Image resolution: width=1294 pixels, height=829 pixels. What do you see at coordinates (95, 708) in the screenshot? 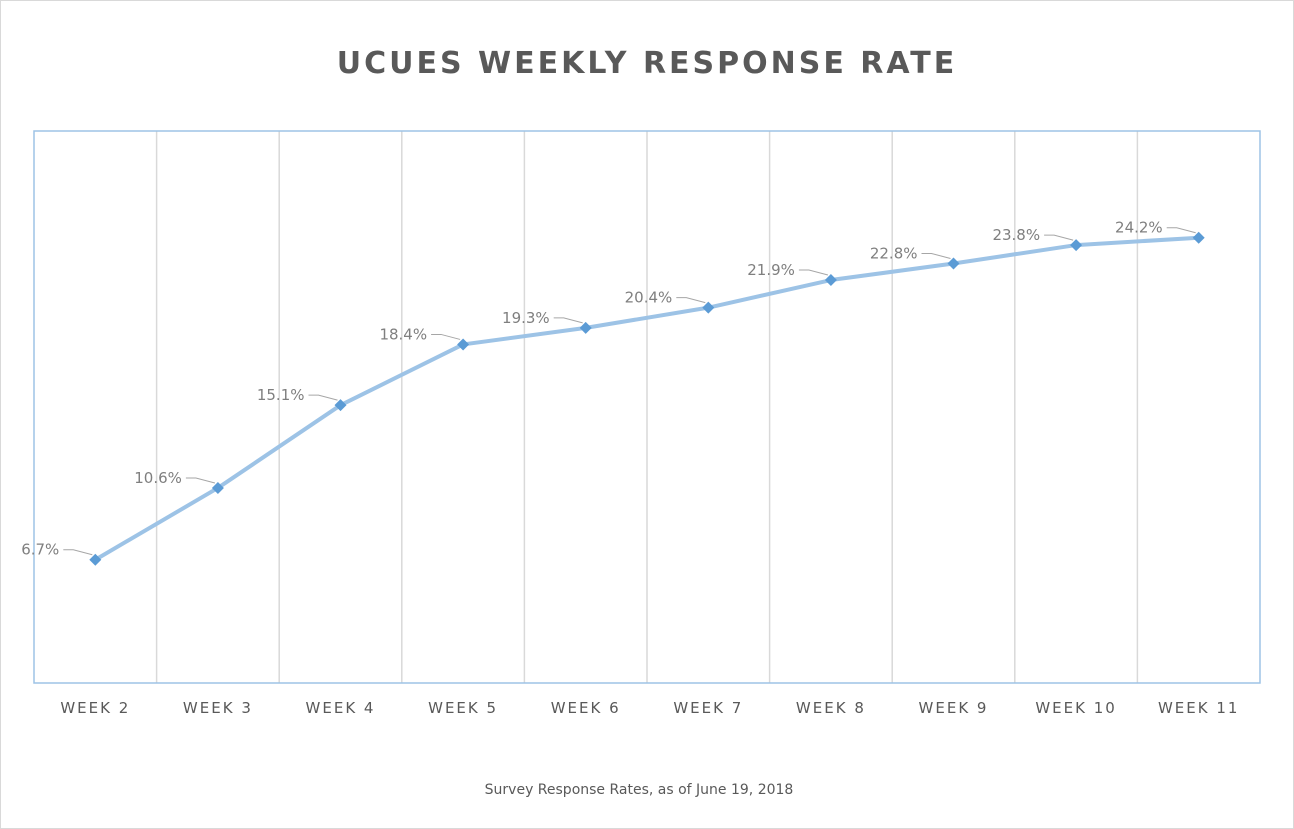
I see `x-tick-label: WEEK 2` at bounding box center [95, 708].